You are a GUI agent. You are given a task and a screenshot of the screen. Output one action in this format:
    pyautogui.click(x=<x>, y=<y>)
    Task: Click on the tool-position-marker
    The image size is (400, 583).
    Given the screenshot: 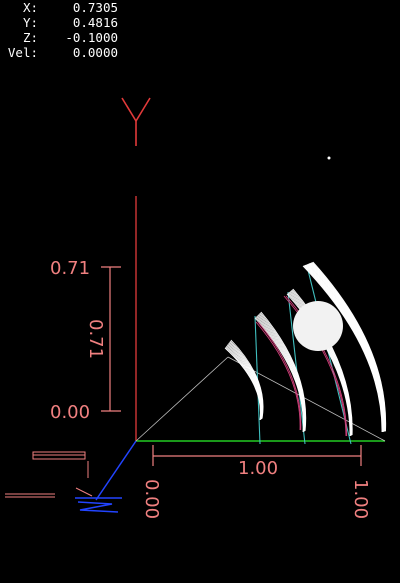 What is the action you would take?
    pyautogui.click(x=318, y=326)
    